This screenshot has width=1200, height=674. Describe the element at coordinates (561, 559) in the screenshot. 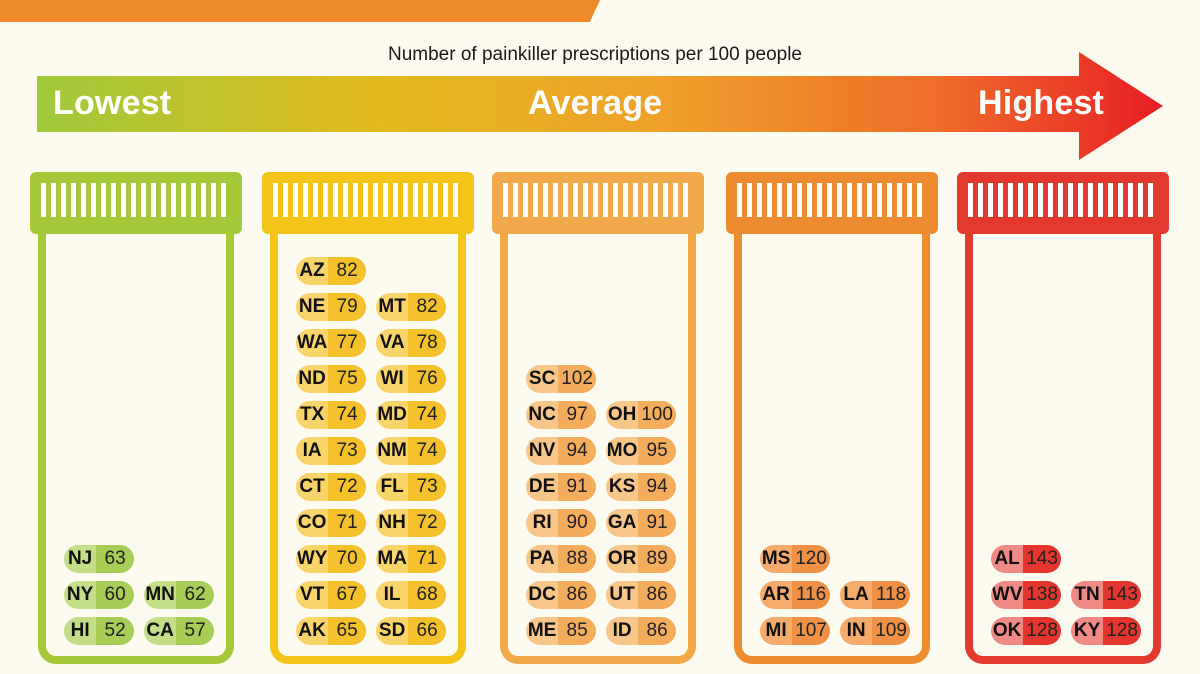

I see `state-pill-pa: PA 88` at that location.